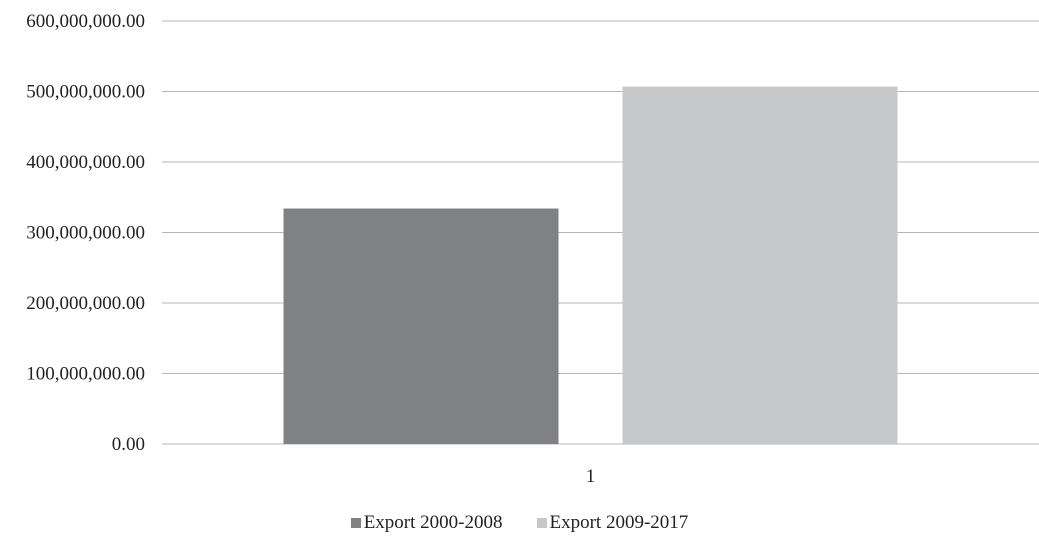 This screenshot has width=1039, height=539. Describe the element at coordinates (128, 444) in the screenshot. I see `y-tick-label: 0.00` at that location.